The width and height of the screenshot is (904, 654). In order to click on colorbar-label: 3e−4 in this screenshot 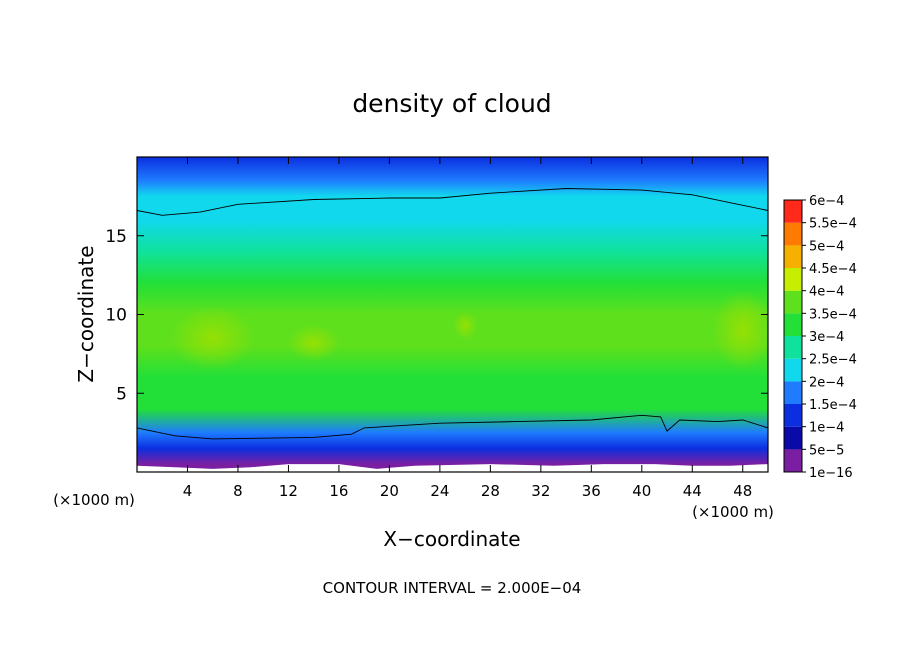, I will do `click(826, 337)`.